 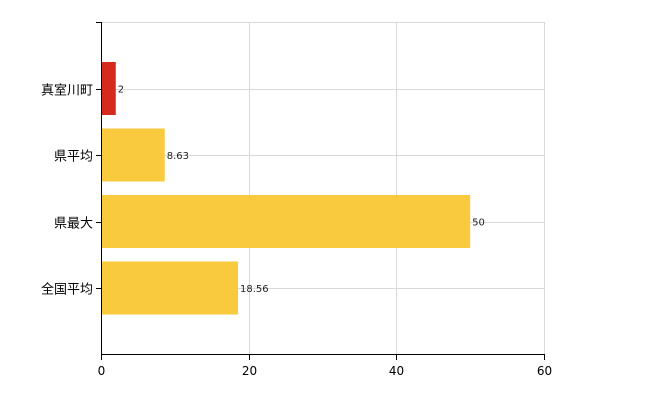 What do you see at coordinates (254, 289) in the screenshot?
I see `data-label: 18.56` at bounding box center [254, 289].